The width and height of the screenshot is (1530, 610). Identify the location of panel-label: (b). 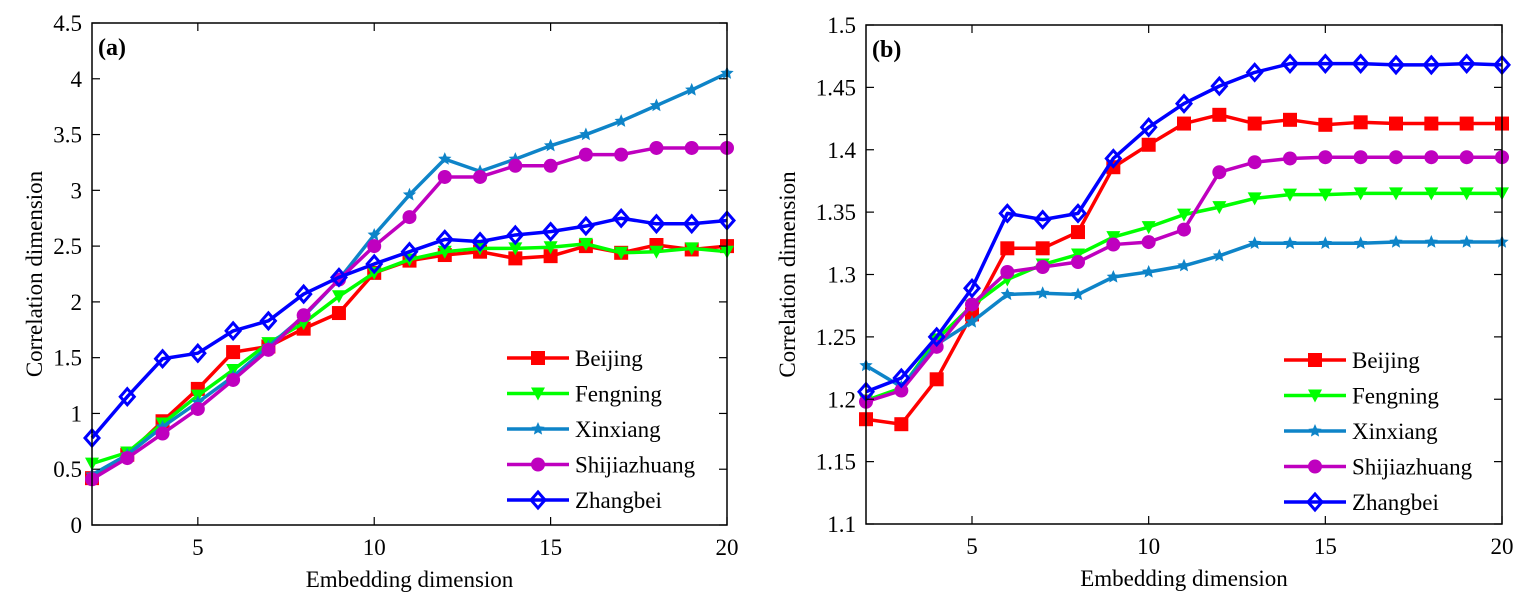
(886, 50).